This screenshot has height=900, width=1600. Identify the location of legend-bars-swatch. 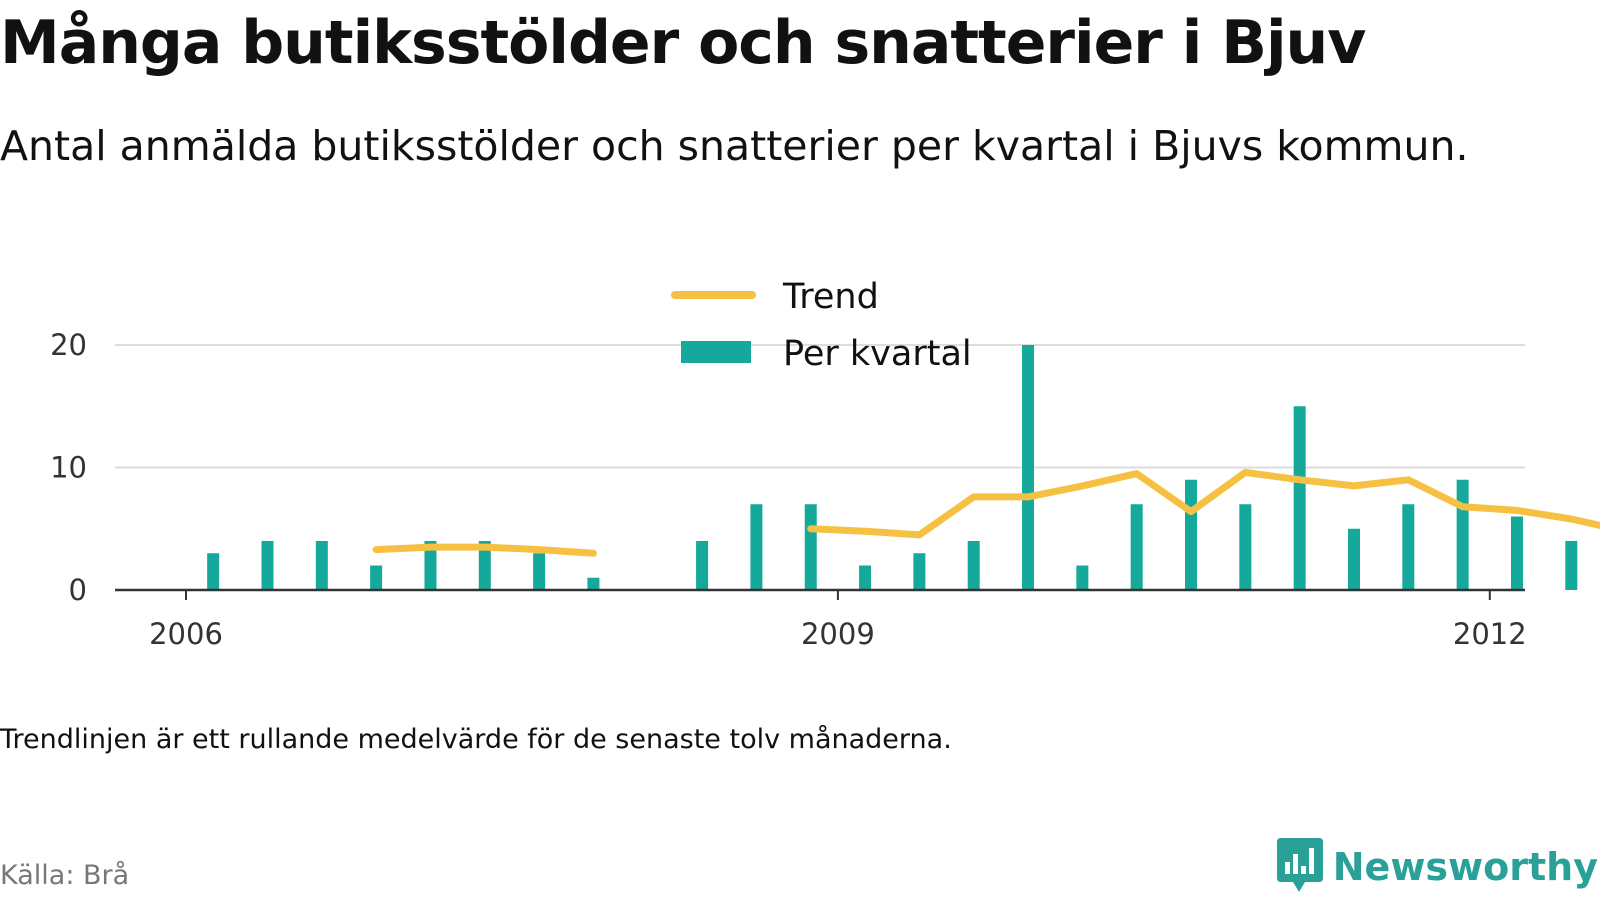
(716, 352).